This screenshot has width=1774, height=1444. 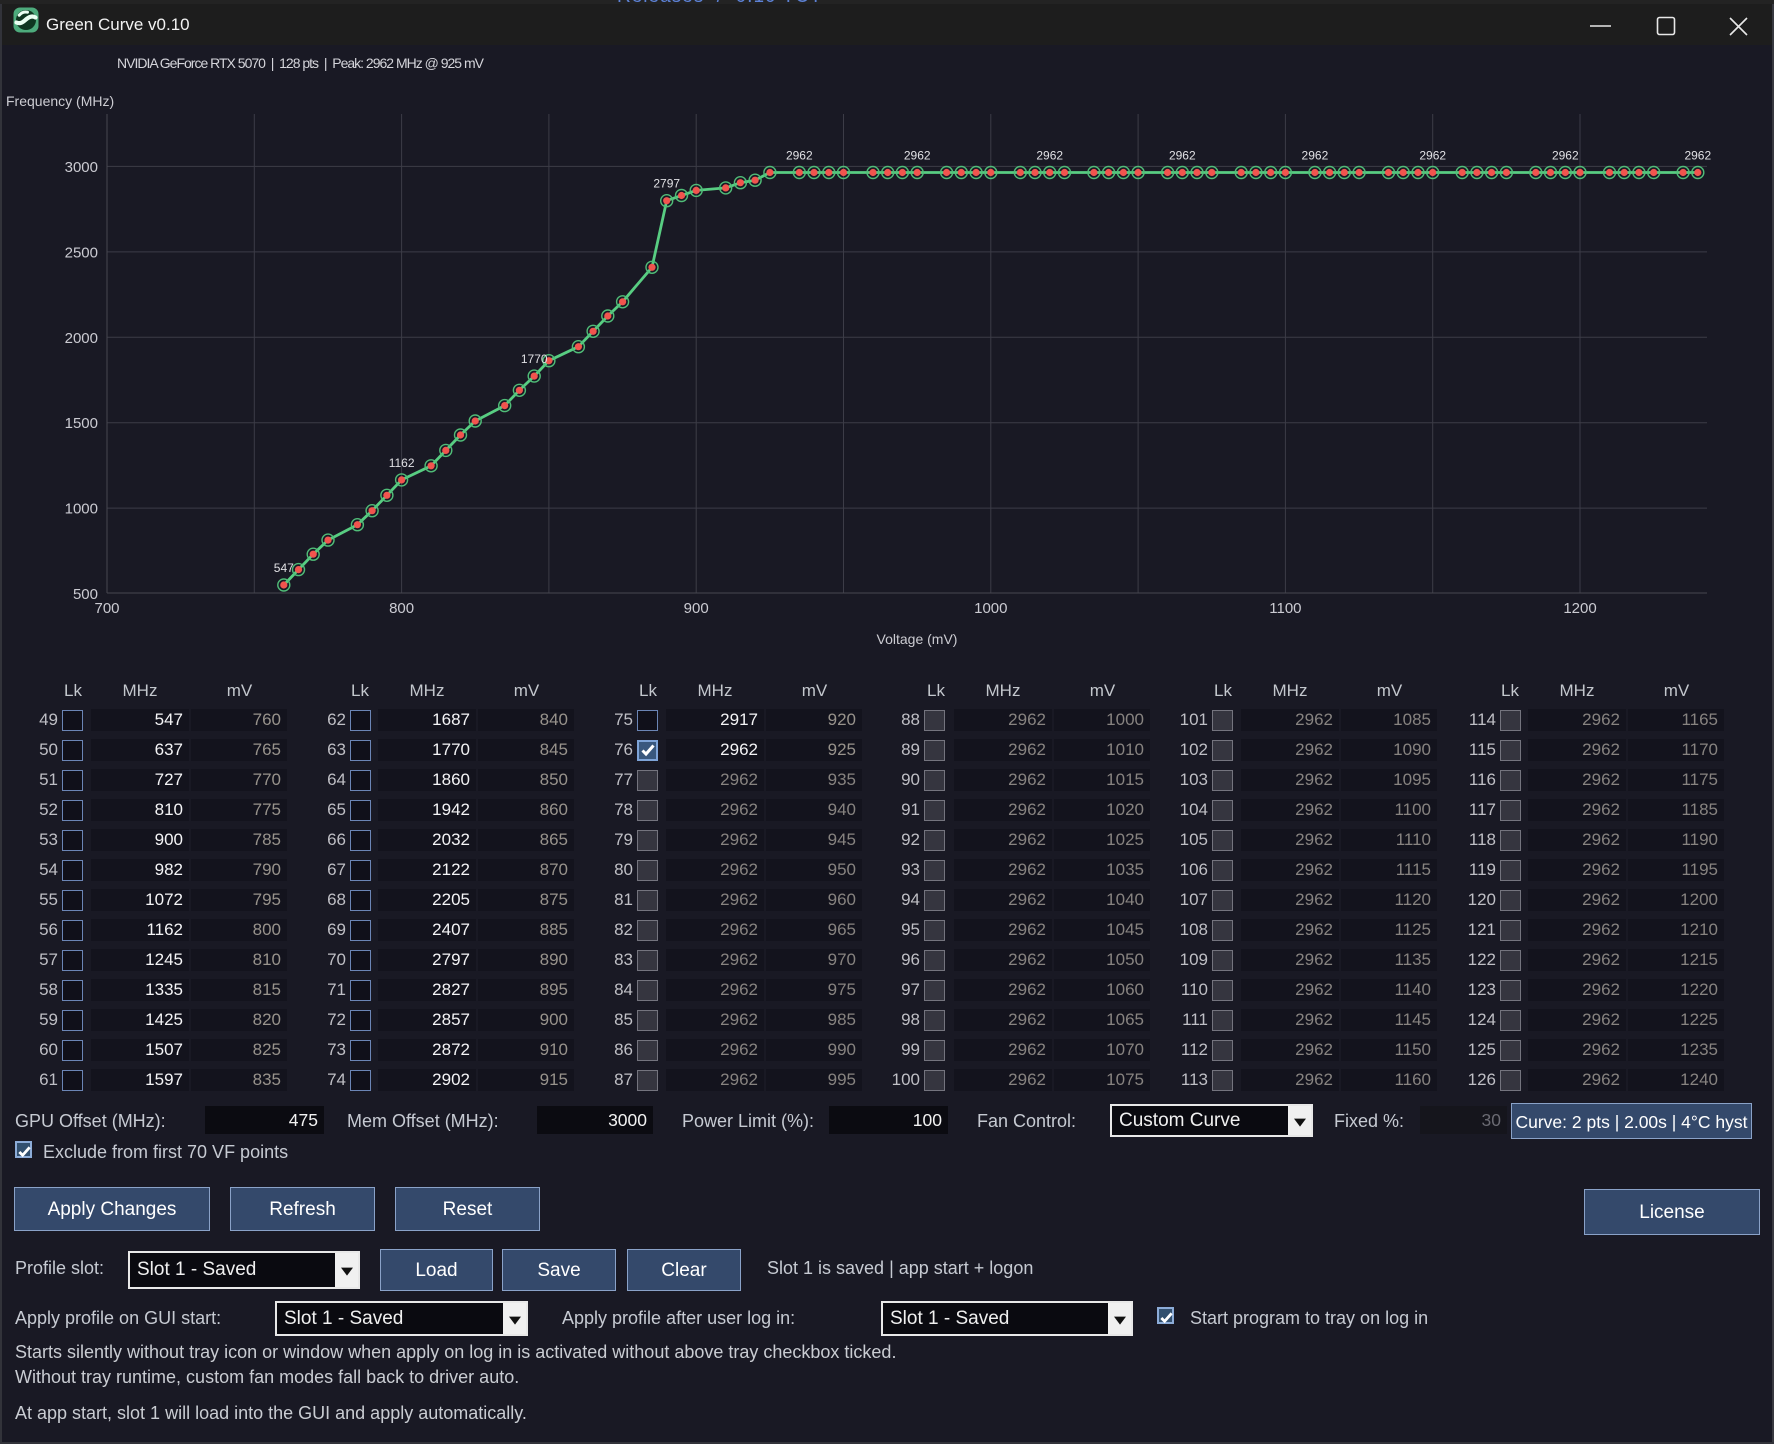 I want to click on svg-text: 2797, so click(x=666, y=184).